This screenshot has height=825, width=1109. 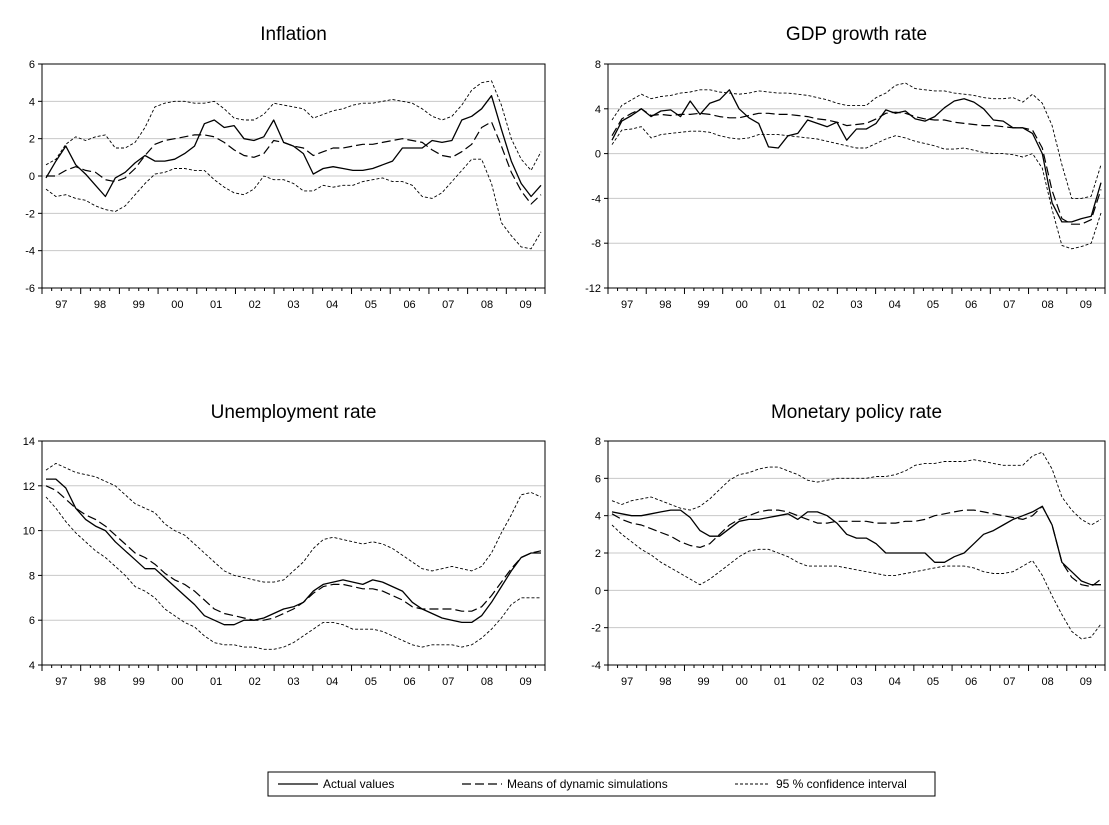 I want to click on legend-label-means: Means of dynamic simulations, so click(x=587, y=784).